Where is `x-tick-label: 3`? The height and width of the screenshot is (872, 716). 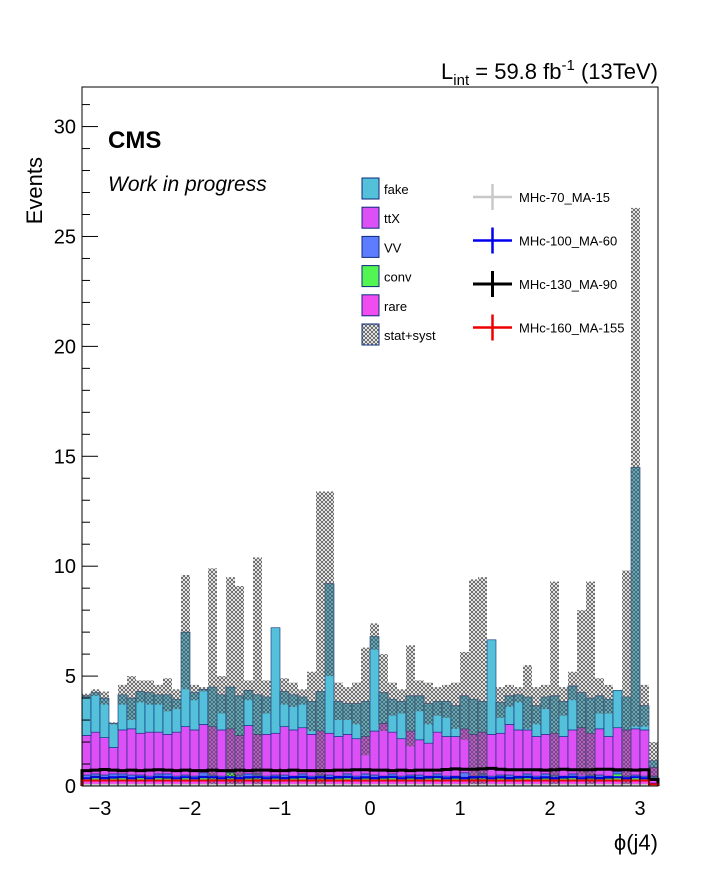
x-tick-label: 3 is located at coordinates (639, 809).